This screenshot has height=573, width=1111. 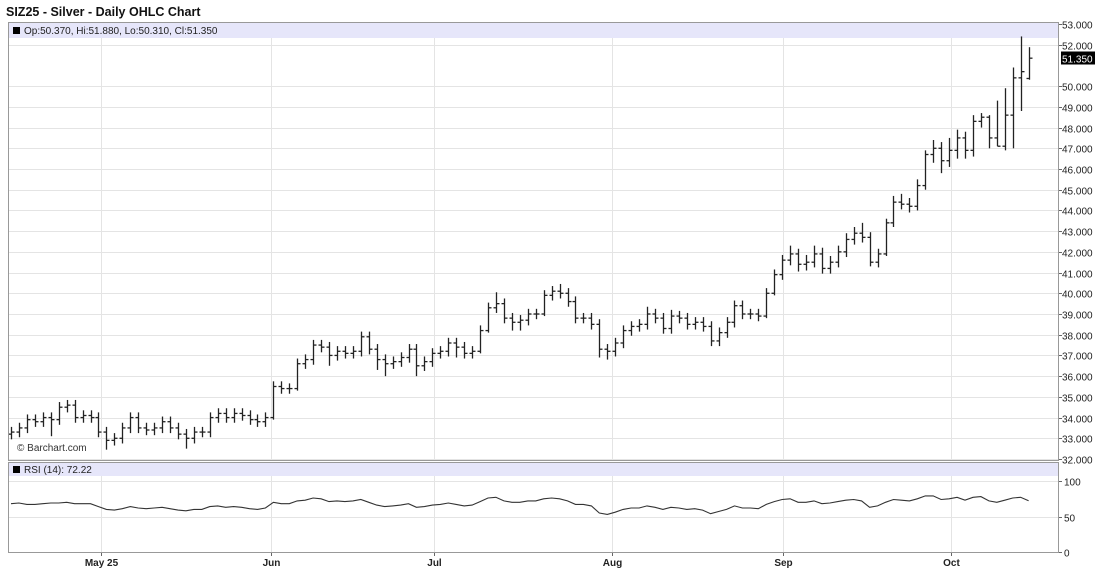 What do you see at coordinates (16, 469) in the screenshot?
I see `rsi-legend-swatch` at bounding box center [16, 469].